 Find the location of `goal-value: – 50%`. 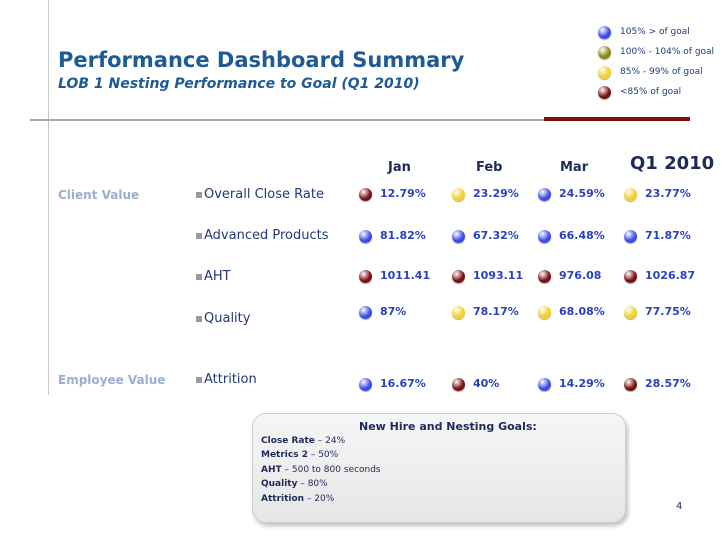

goal-value: – 50% is located at coordinates (323, 455).